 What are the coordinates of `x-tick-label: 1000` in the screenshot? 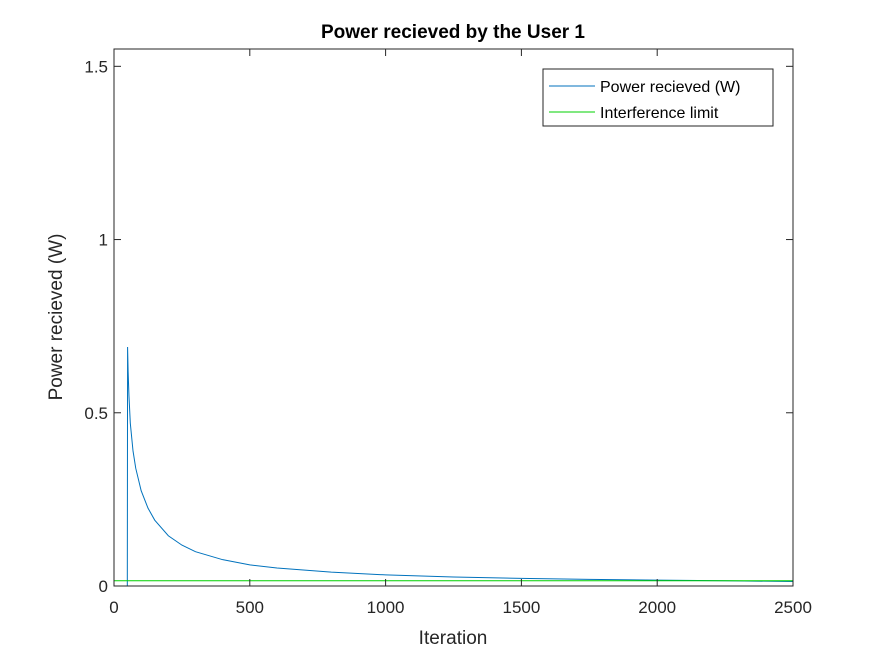 It's located at (386, 607).